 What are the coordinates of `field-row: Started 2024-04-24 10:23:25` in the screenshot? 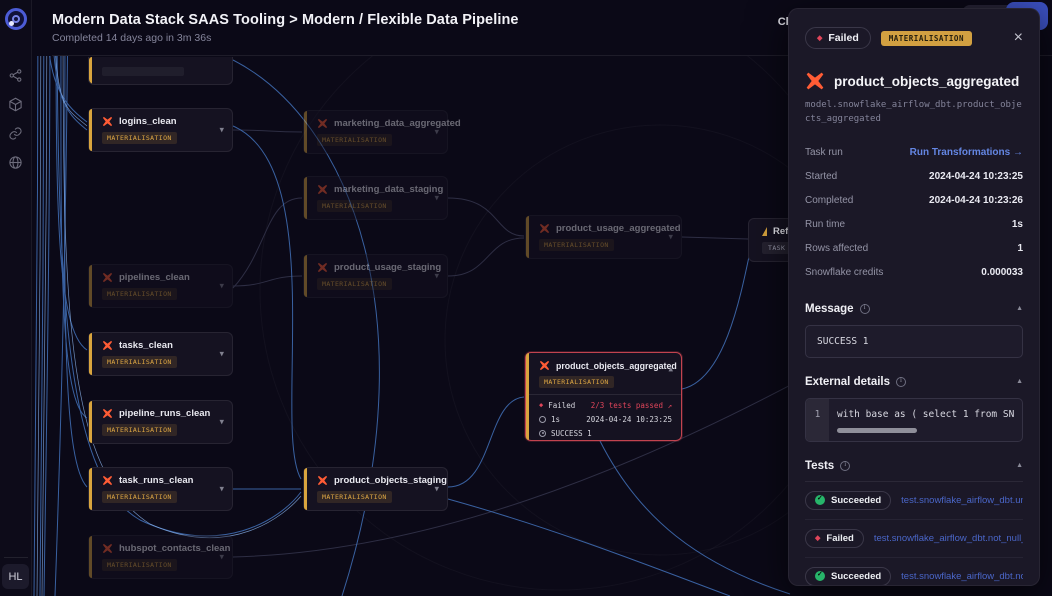 It's located at (914, 177).